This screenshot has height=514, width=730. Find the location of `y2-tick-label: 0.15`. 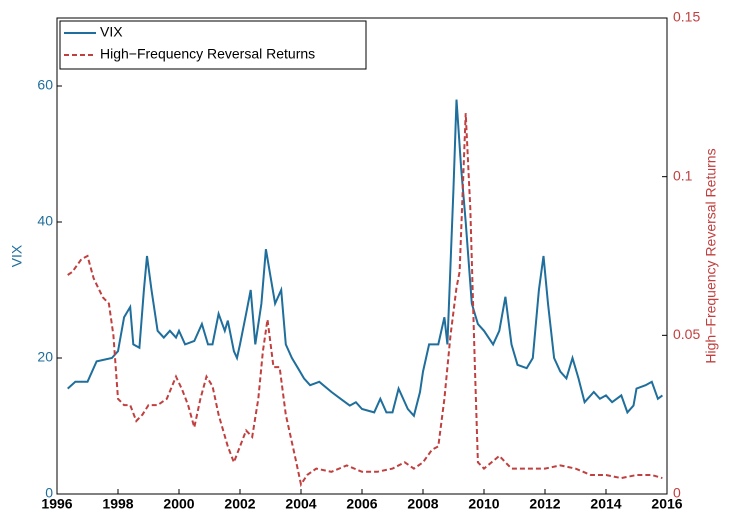

y2-tick-label: 0.15 is located at coordinates (686, 17).